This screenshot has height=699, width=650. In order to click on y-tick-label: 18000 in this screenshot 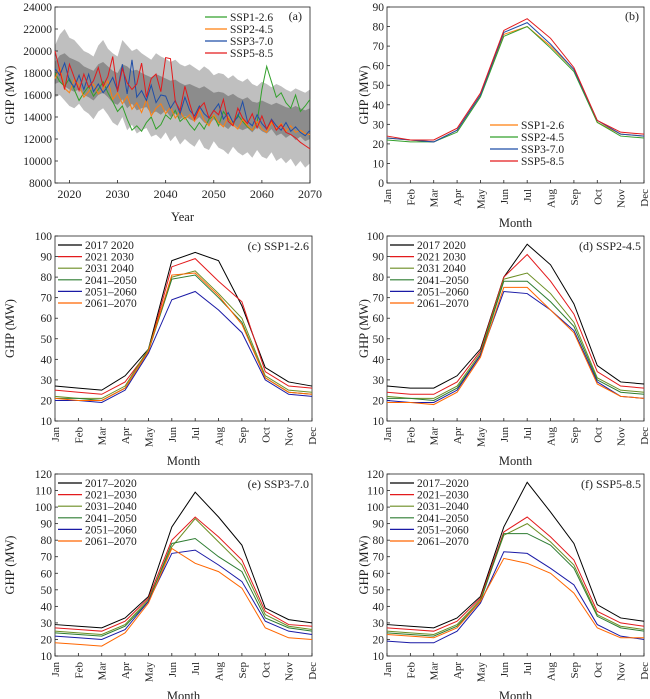, I will do `click(37, 74)`.